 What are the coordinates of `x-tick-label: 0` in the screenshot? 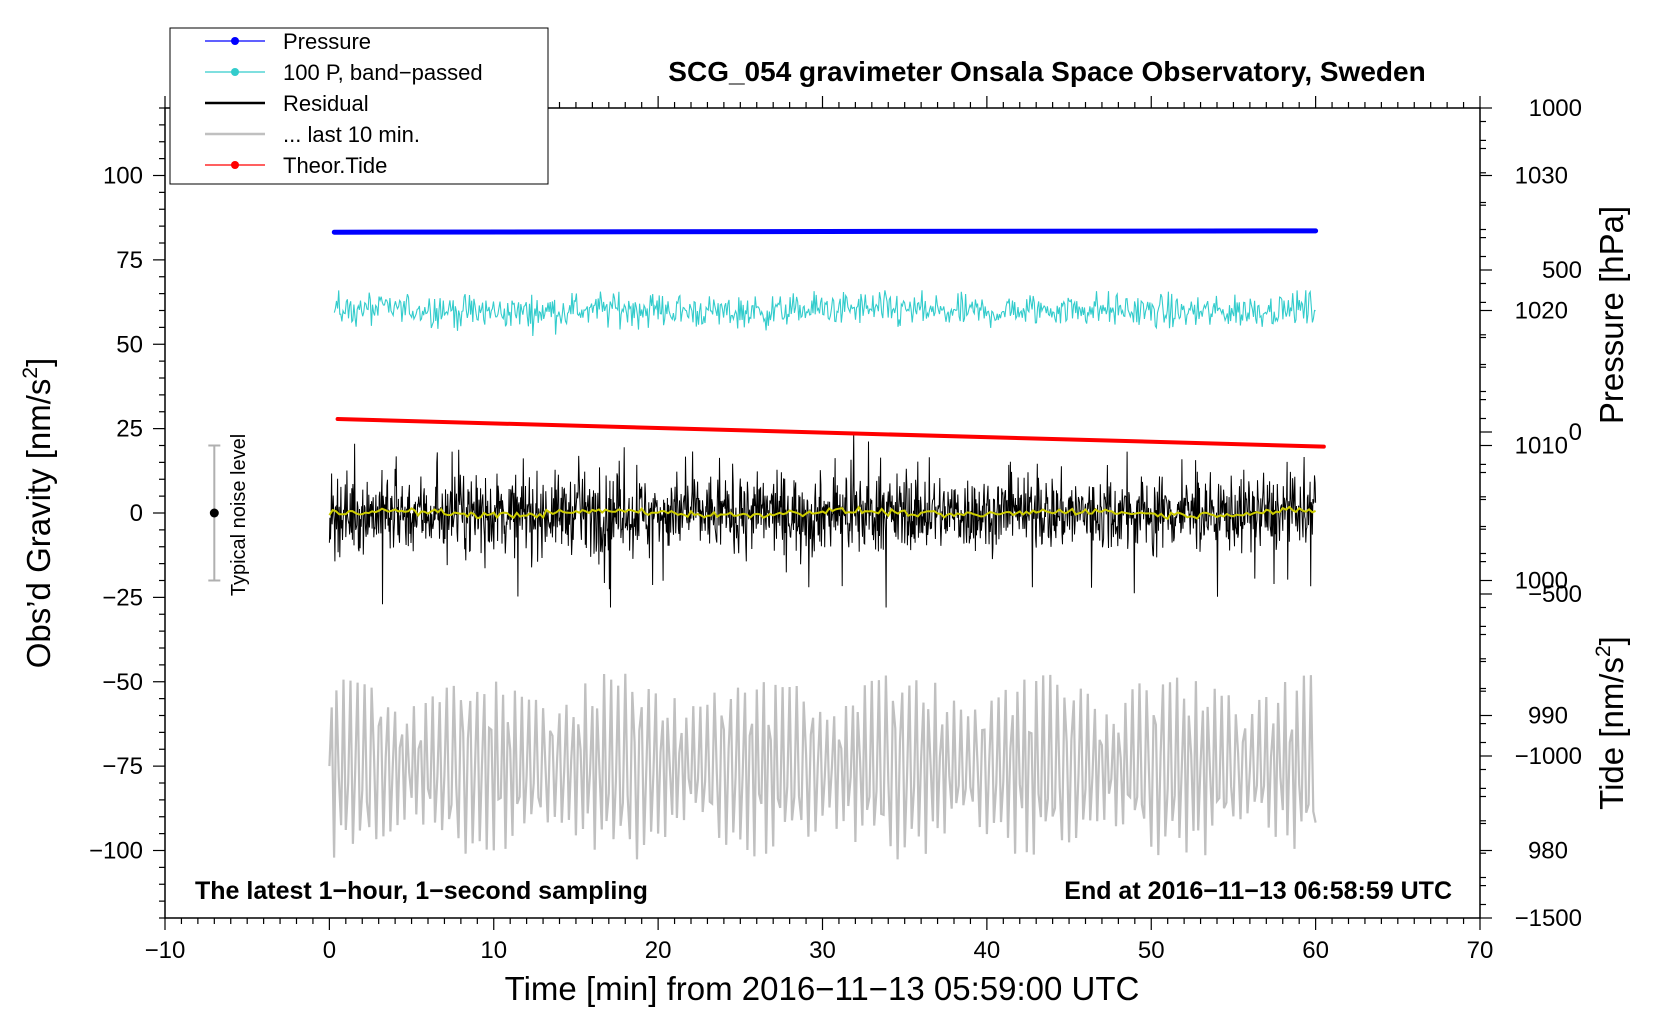 It's located at (329, 950).